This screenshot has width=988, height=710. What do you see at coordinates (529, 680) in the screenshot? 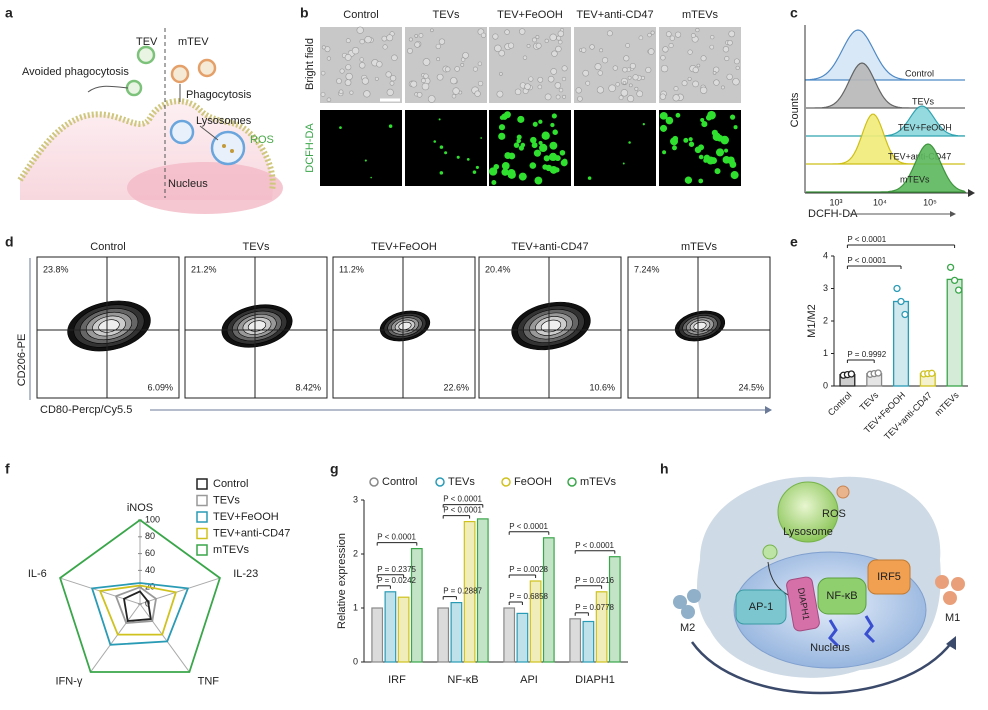
I see `x-tick-label: API` at bounding box center [529, 680].